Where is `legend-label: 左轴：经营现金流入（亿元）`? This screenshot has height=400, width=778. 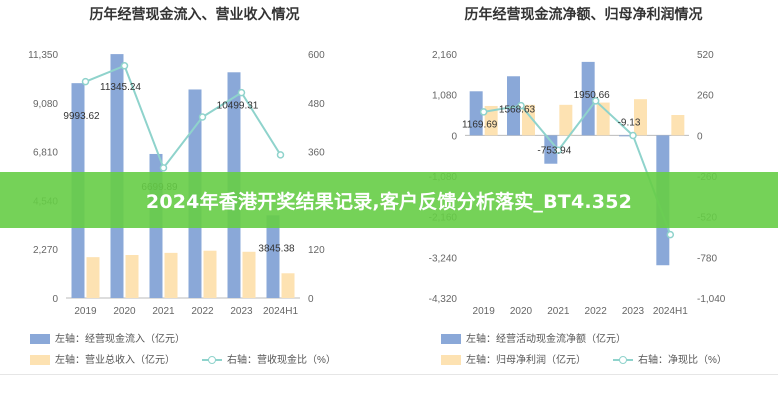
legend-label: 左轴：经营现金流入（亿元） is located at coordinates (120, 339).